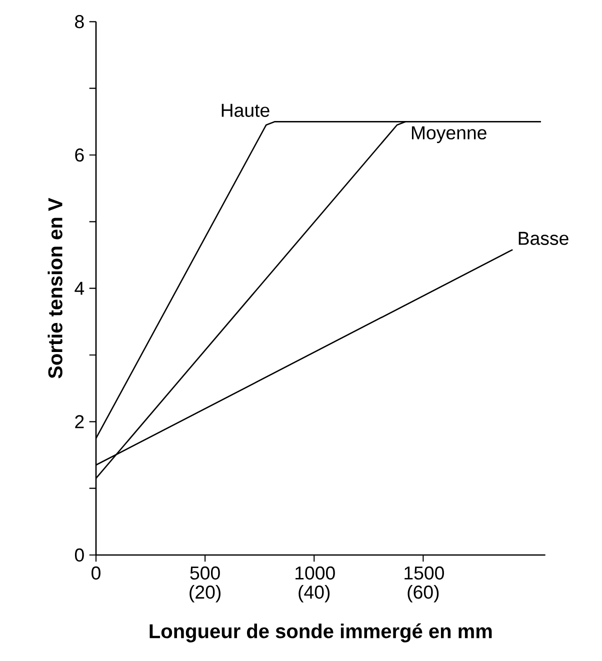 The image size is (602, 661). What do you see at coordinates (321, 632) in the screenshot?
I see `x-axis-title: Longueur de sonde immergé en mm` at bounding box center [321, 632].